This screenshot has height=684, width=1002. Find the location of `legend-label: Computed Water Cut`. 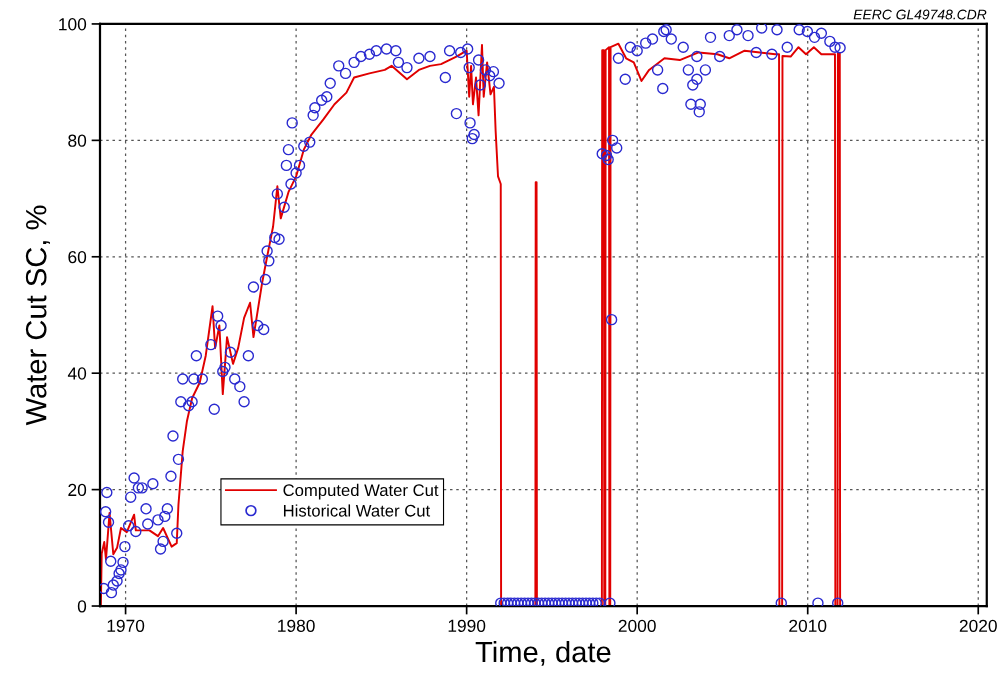

legend-label: Computed Water Cut is located at coordinates (361, 491).